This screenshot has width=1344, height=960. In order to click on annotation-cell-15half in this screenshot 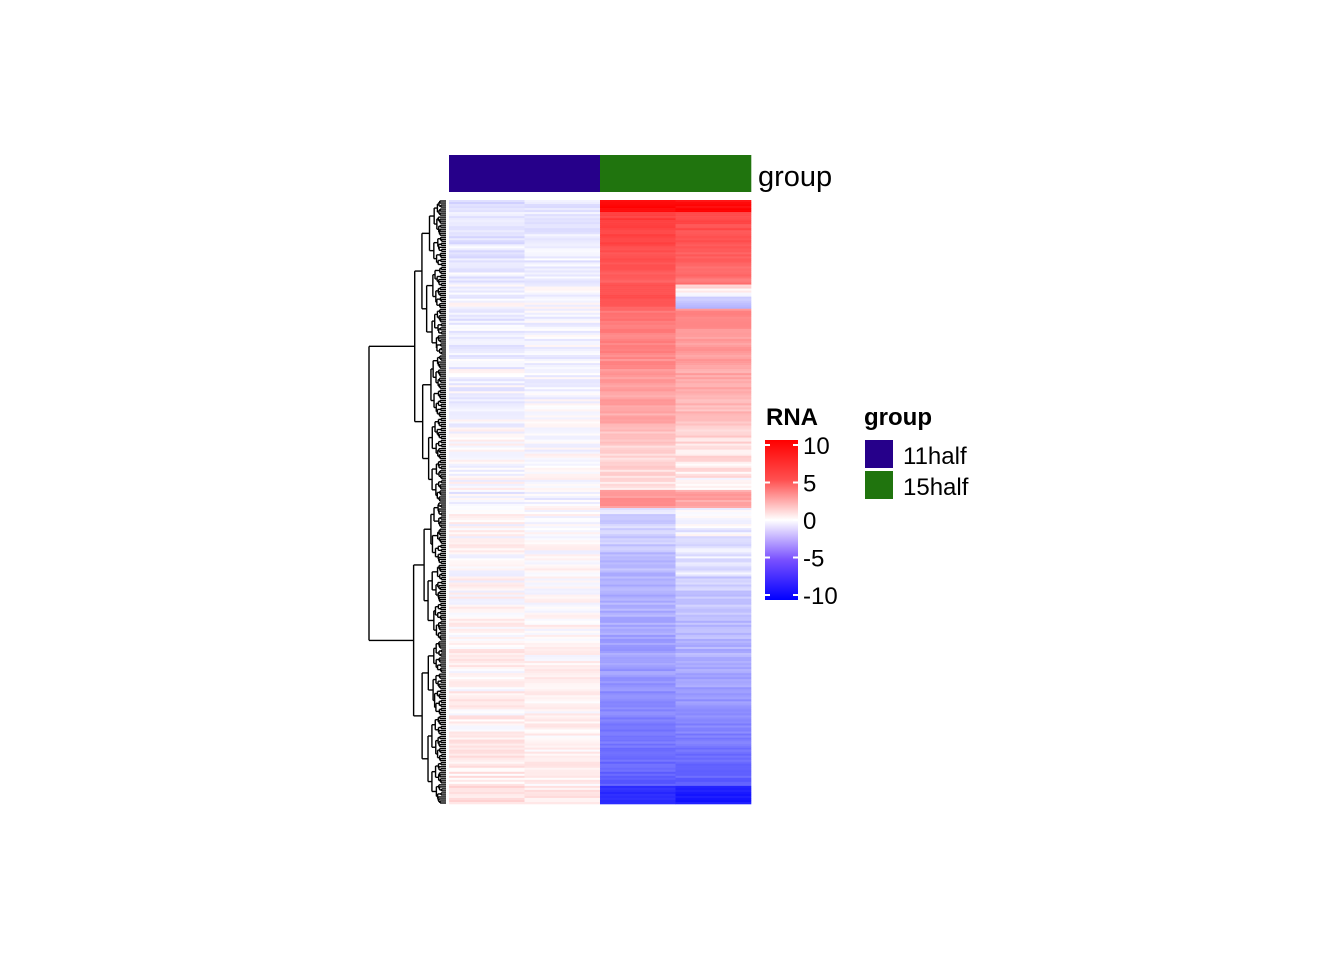, I will do `click(713, 173)`.